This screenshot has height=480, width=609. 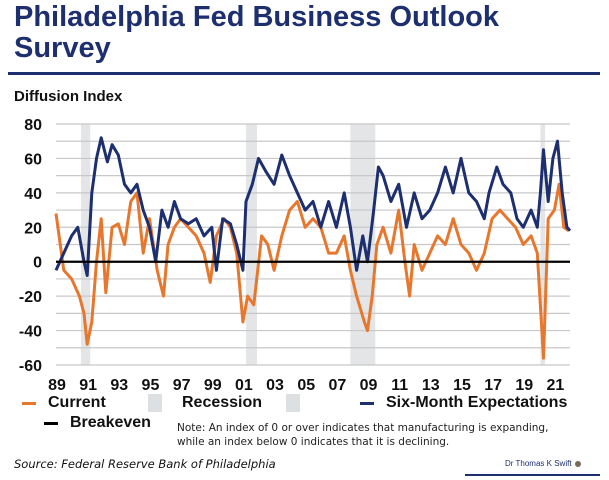 What do you see at coordinates (532, 475) in the screenshot?
I see `footer-rule` at bounding box center [532, 475].